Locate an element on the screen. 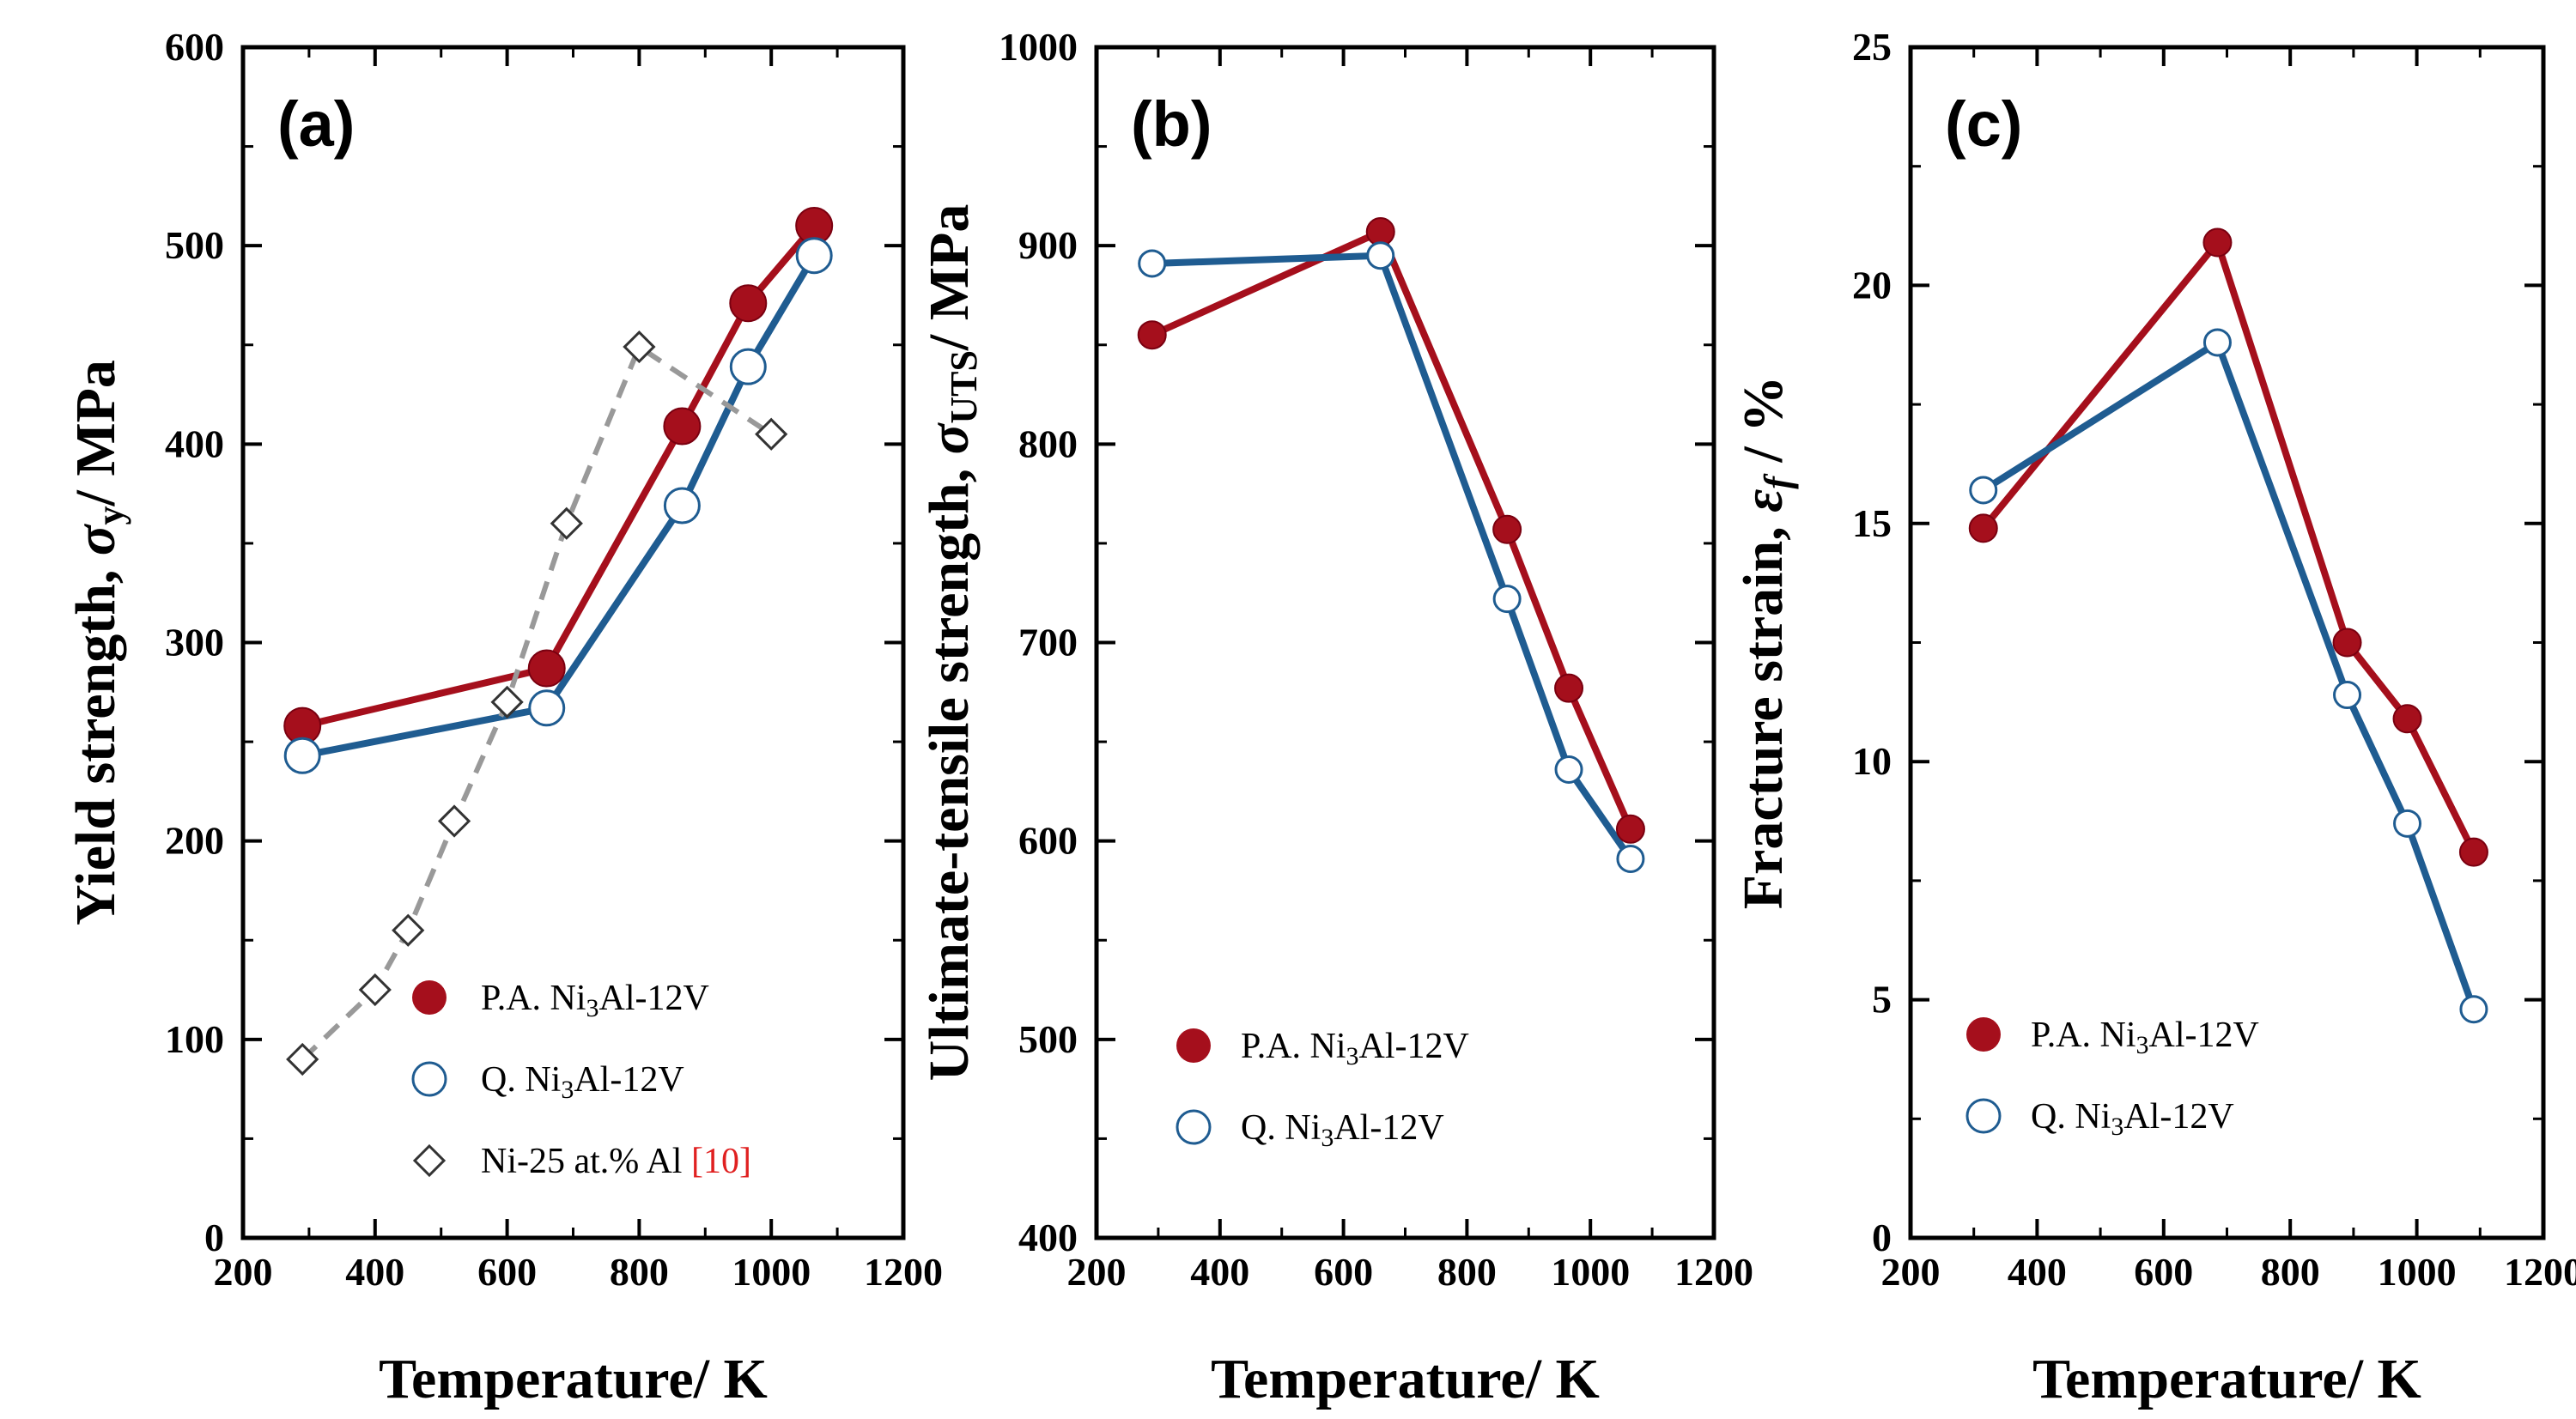 The height and width of the screenshot is (1419, 2576). y-axis-title: Yield strength, σy/ MPa is located at coordinates (98, 643).